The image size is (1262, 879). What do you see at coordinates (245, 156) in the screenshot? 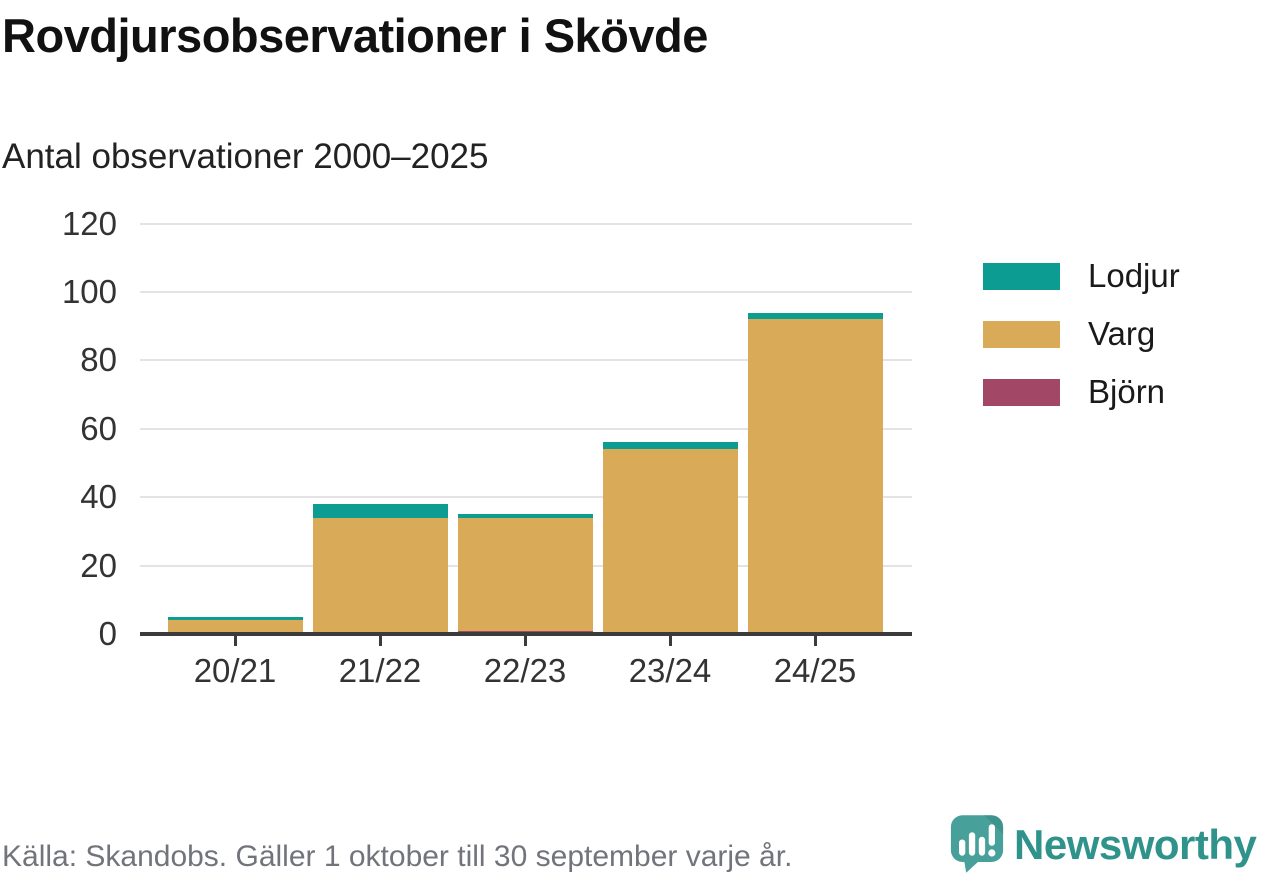
I see `chart-subtitle: Antal observationer 2000–2025` at bounding box center [245, 156].